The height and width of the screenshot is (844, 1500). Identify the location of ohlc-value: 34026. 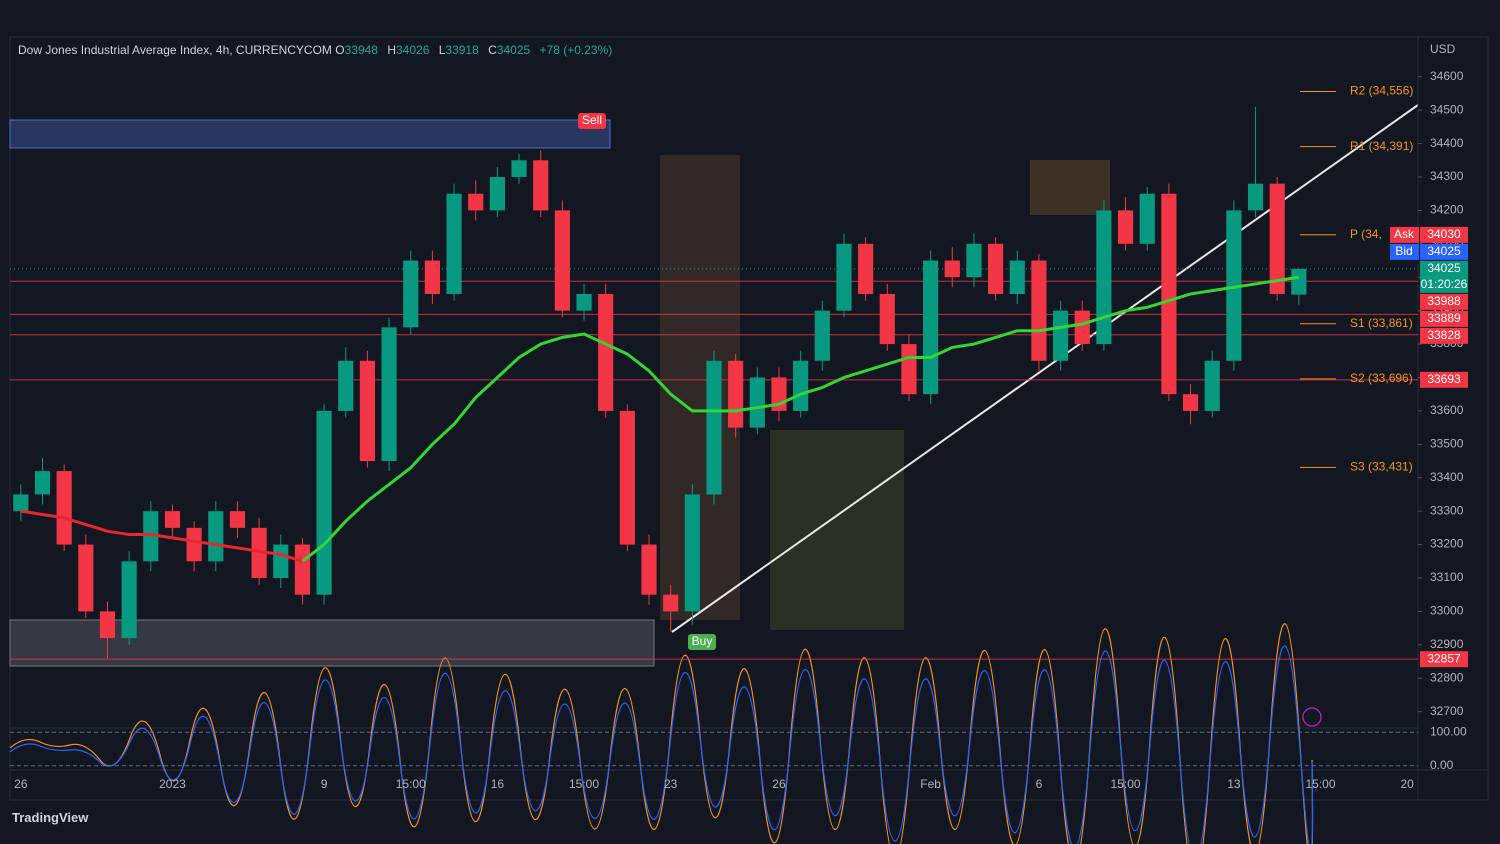
(413, 50).